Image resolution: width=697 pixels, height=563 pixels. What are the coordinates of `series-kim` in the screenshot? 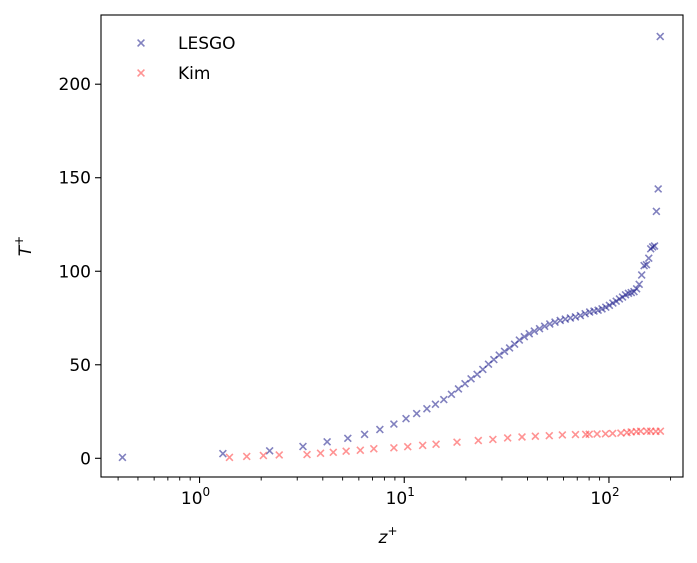 It's located at (445, 444).